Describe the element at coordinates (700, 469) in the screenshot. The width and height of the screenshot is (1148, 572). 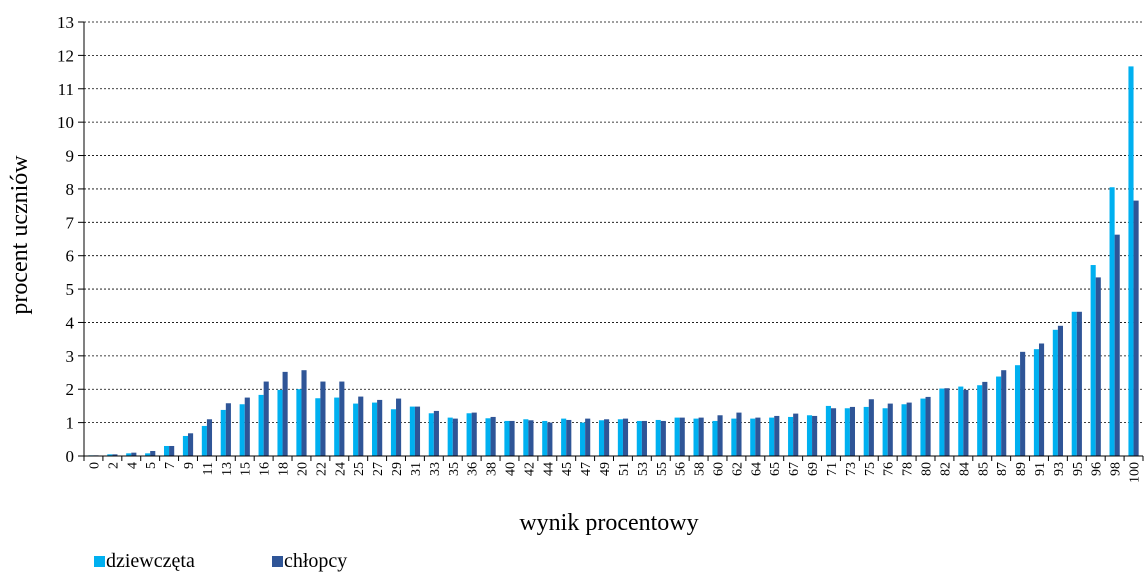
I see `x-tick-label: 58` at that location.